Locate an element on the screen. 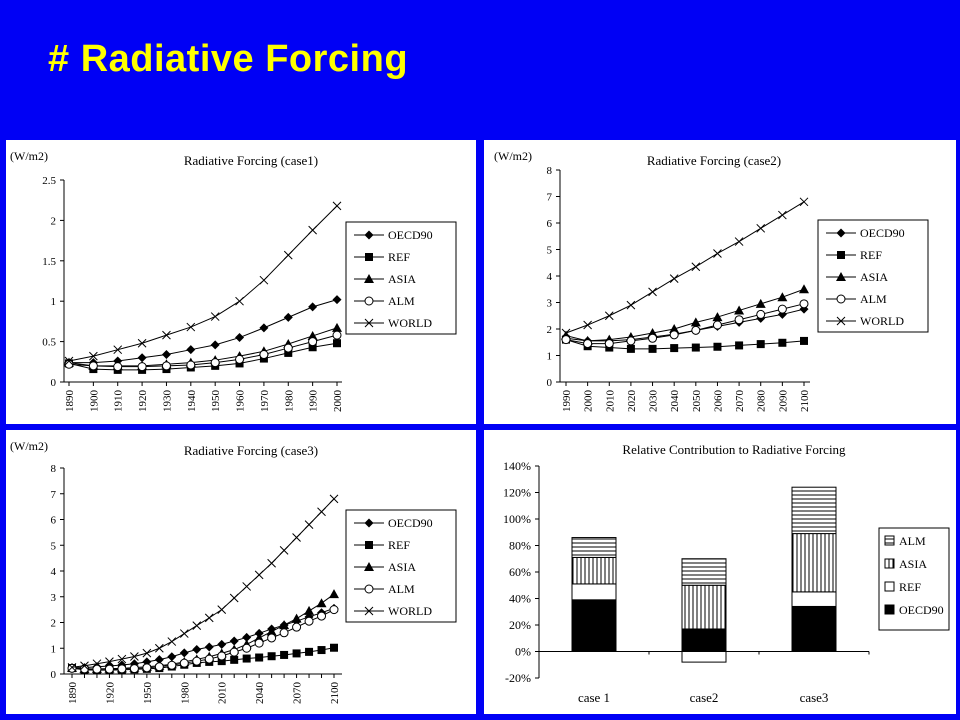 Image resolution: width=960 pixels, height=720 pixels. chart4-category-label: case2 is located at coordinates (704, 697).